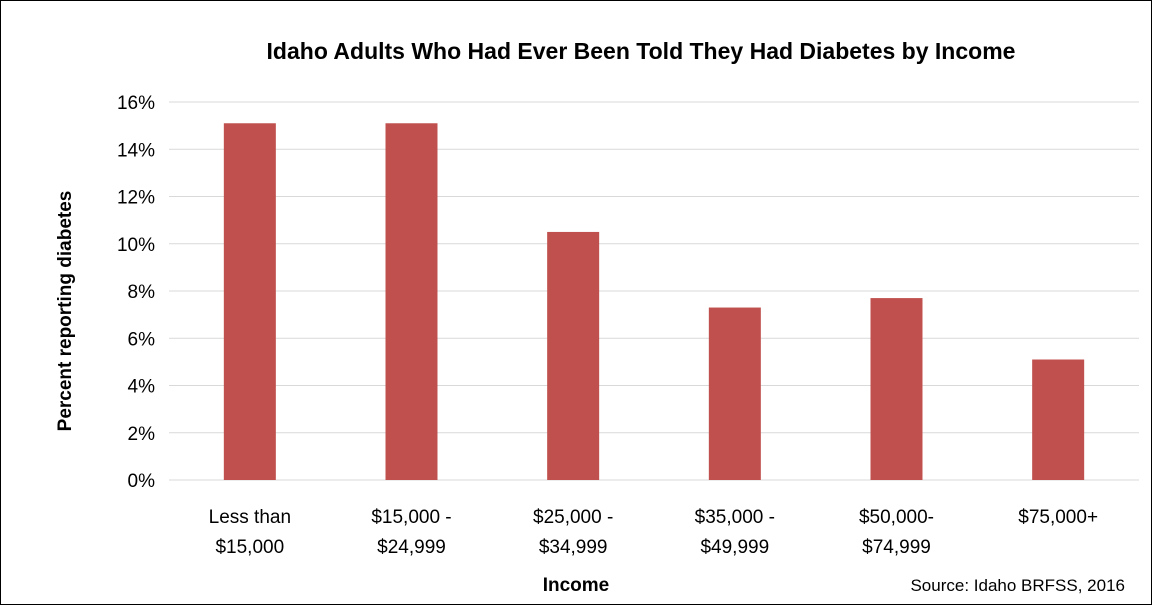 The image size is (1154, 608). I want to click on y-tick-label: 2%, so click(142, 434).